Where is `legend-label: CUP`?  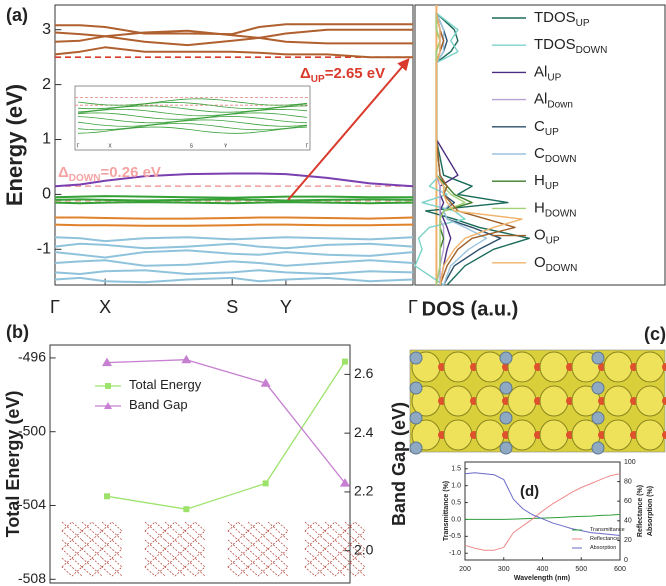
legend-label: CUP is located at coordinates (546, 128).